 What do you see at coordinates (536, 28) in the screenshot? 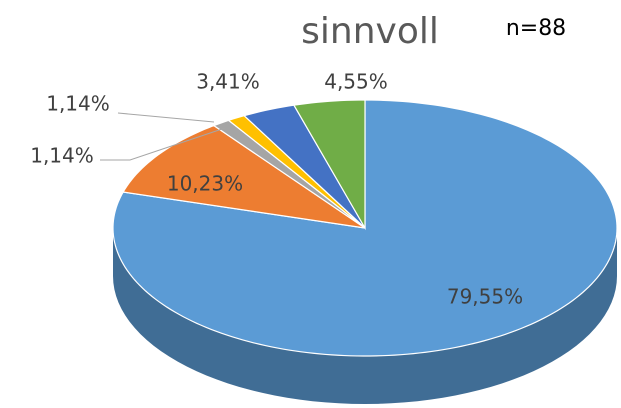
I see `annotation: n=88` at bounding box center [536, 28].